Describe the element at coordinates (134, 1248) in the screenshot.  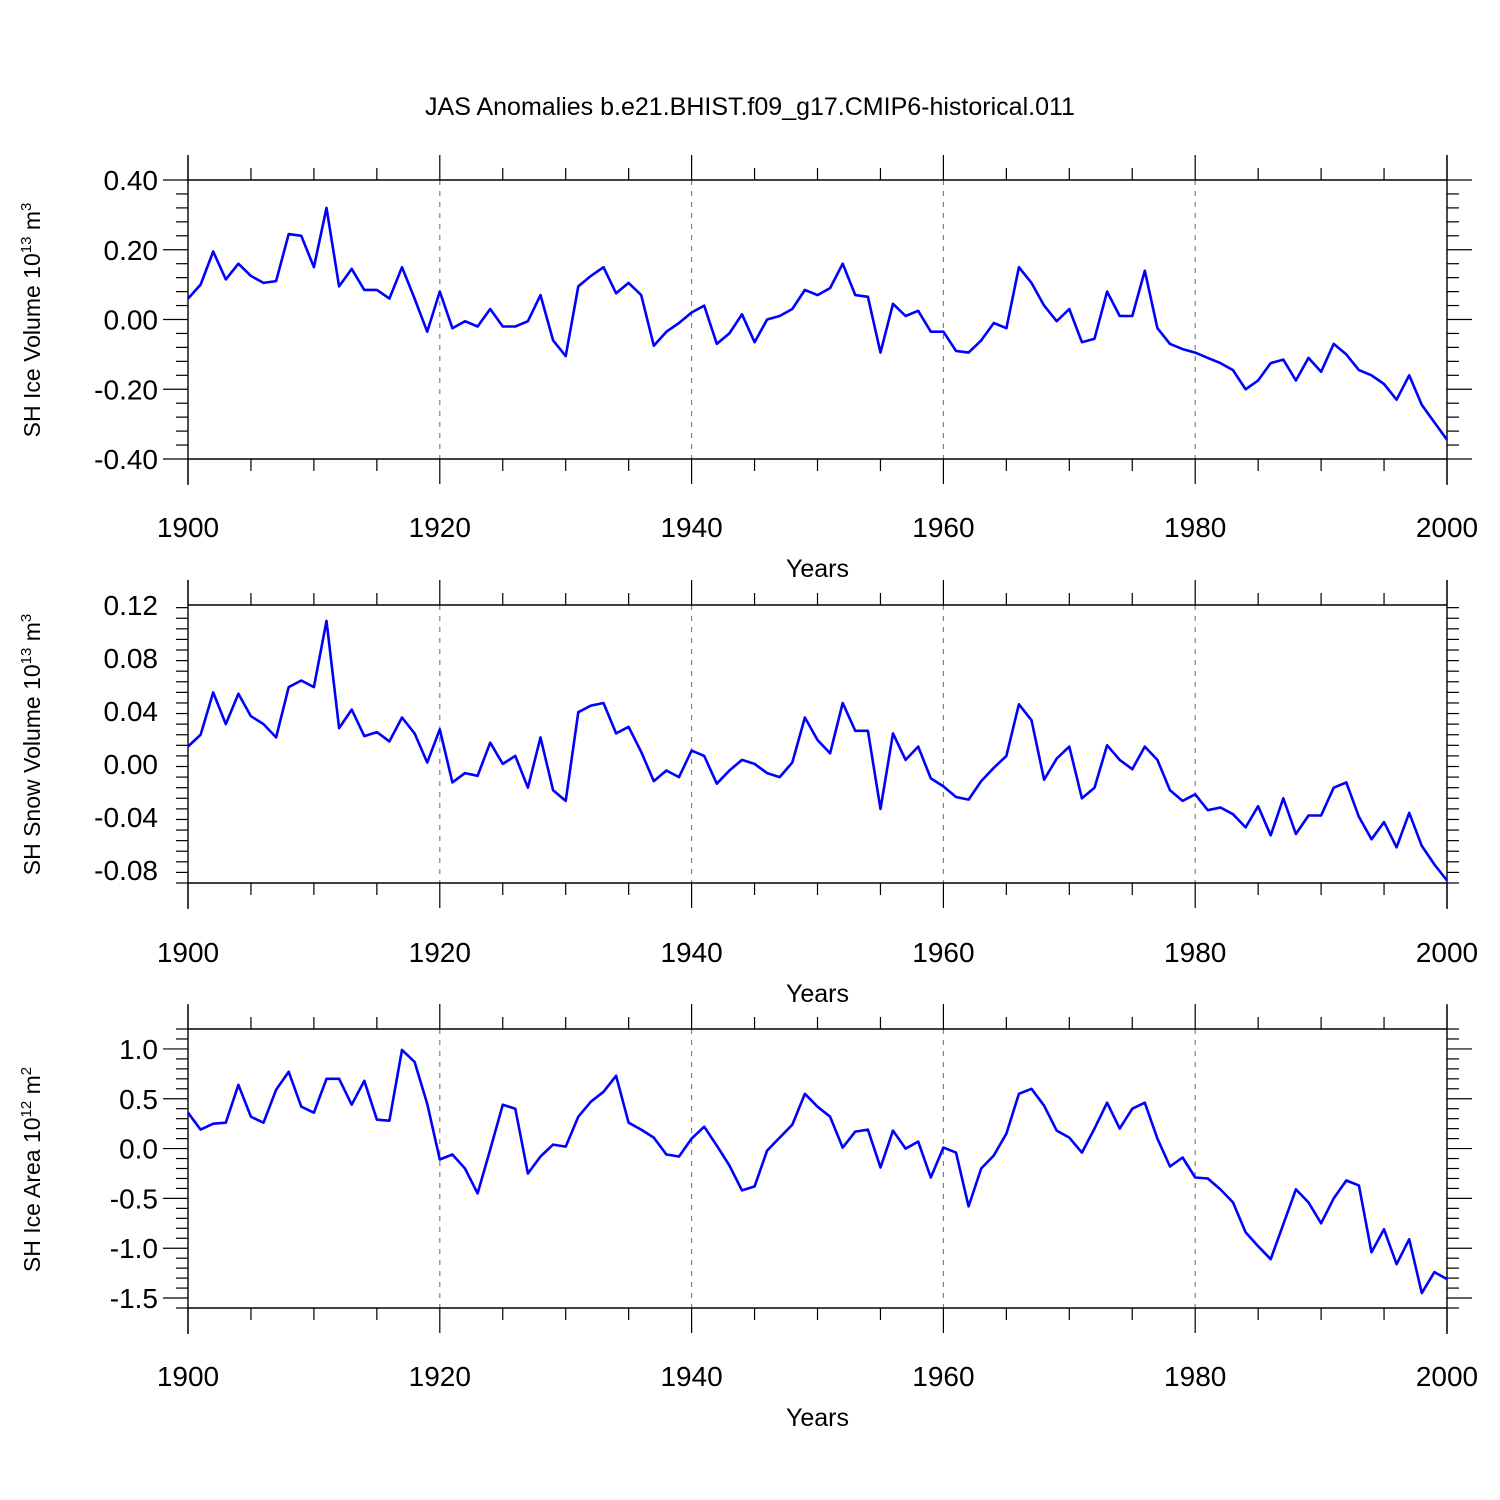
I see `y-tick-label: -1.0` at that location.